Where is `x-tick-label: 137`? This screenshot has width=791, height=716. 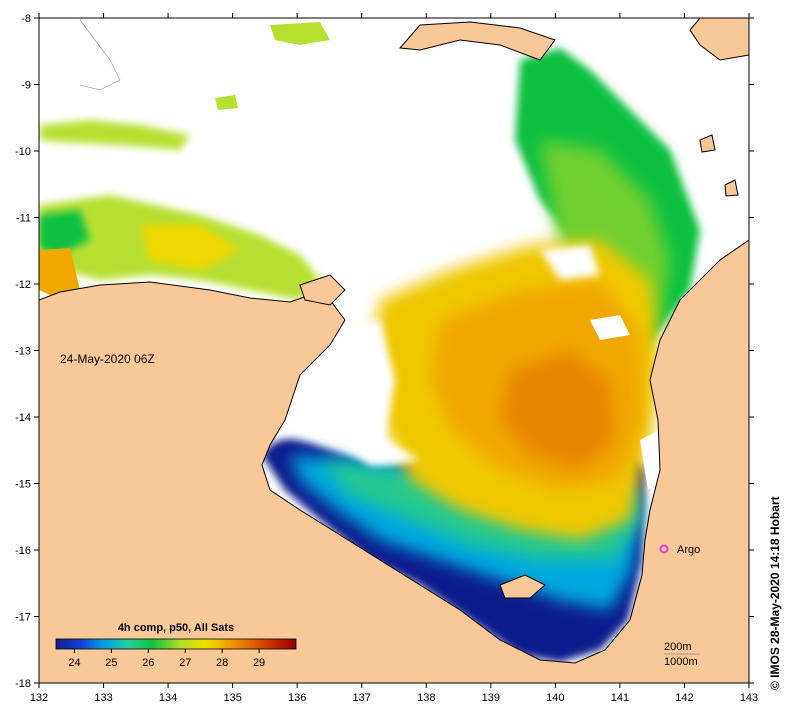 x-tick-label: 137 is located at coordinates (362, 698).